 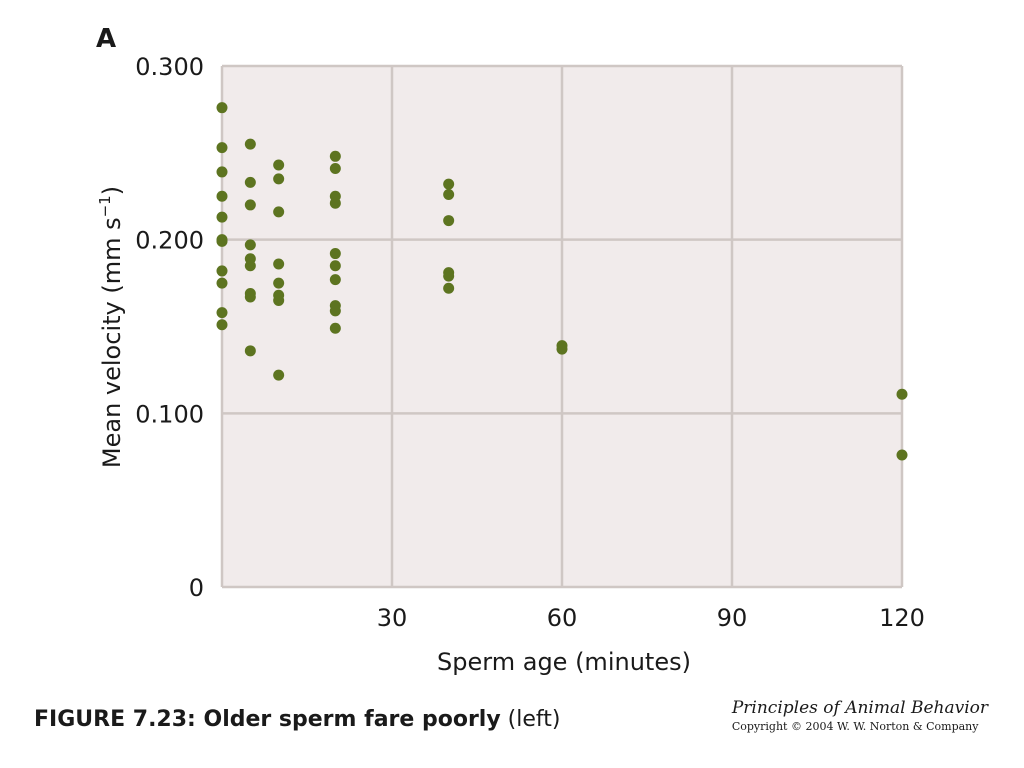 What do you see at coordinates (106, 39) in the screenshot?
I see `panel-label: A` at bounding box center [106, 39].